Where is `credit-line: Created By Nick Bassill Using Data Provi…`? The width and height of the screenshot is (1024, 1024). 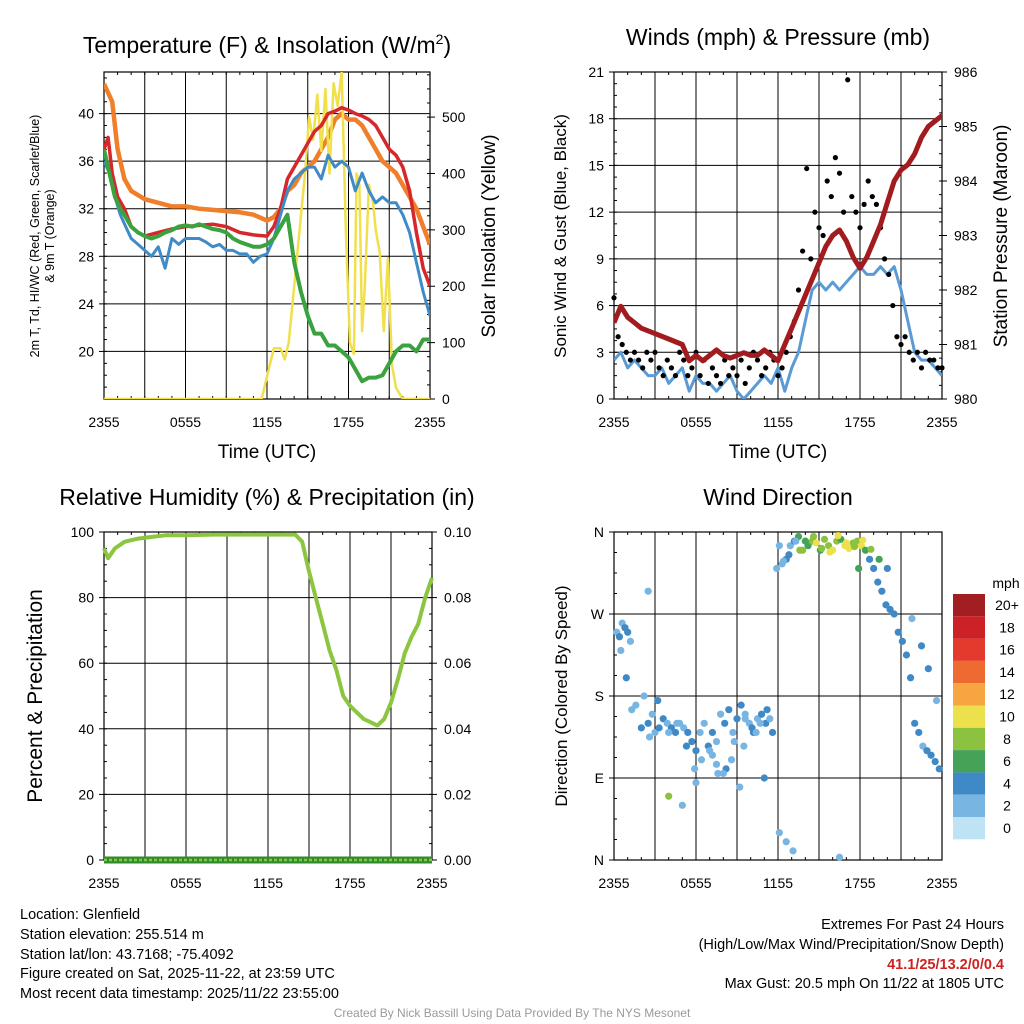 credit-line: Created By Nick Bassill Using Data Provi… is located at coordinates (512, 1013).